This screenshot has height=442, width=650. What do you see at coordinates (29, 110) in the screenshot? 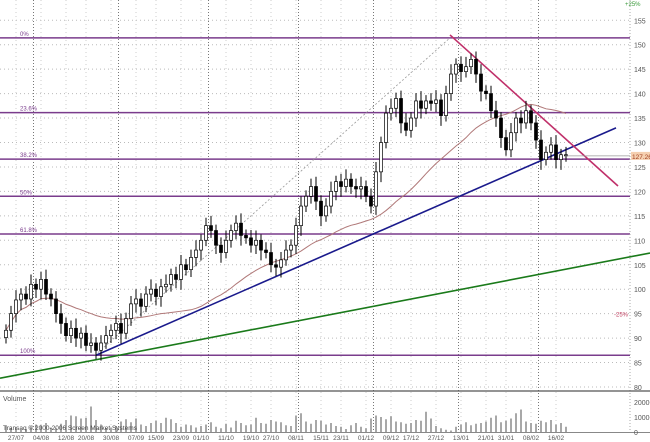
I see `fib-level-label: 23.6%` at bounding box center [29, 110].